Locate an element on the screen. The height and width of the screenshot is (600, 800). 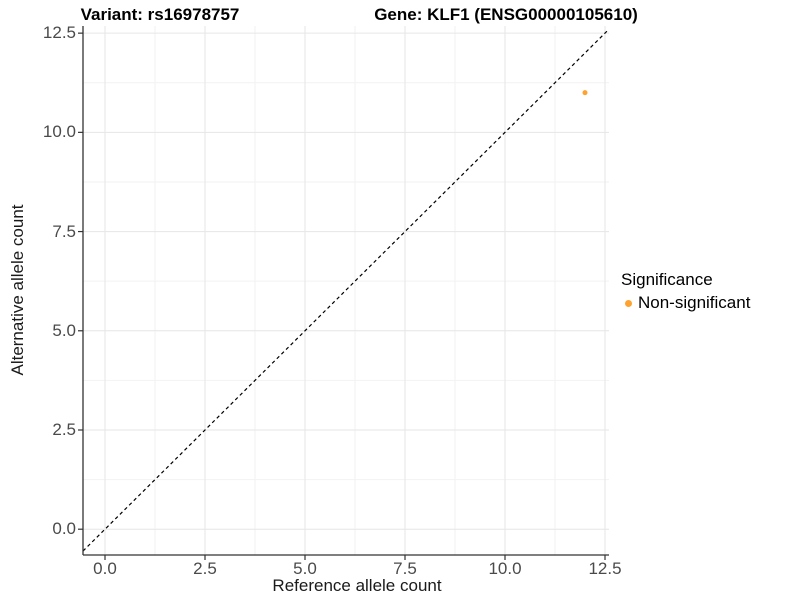
x-axis-title: Reference allele count is located at coordinates (357, 585).